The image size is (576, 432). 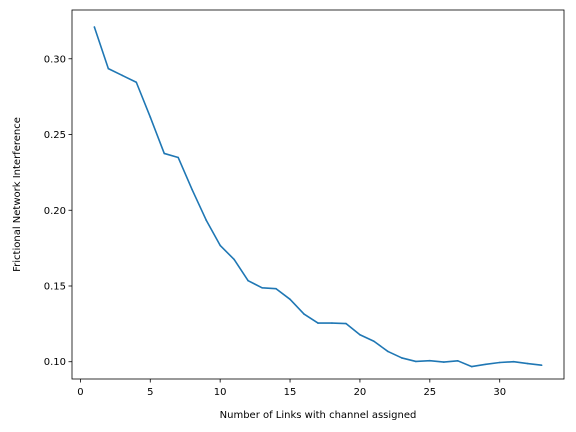 What do you see at coordinates (499, 392) in the screenshot?
I see `x-tick-label: 30` at bounding box center [499, 392].